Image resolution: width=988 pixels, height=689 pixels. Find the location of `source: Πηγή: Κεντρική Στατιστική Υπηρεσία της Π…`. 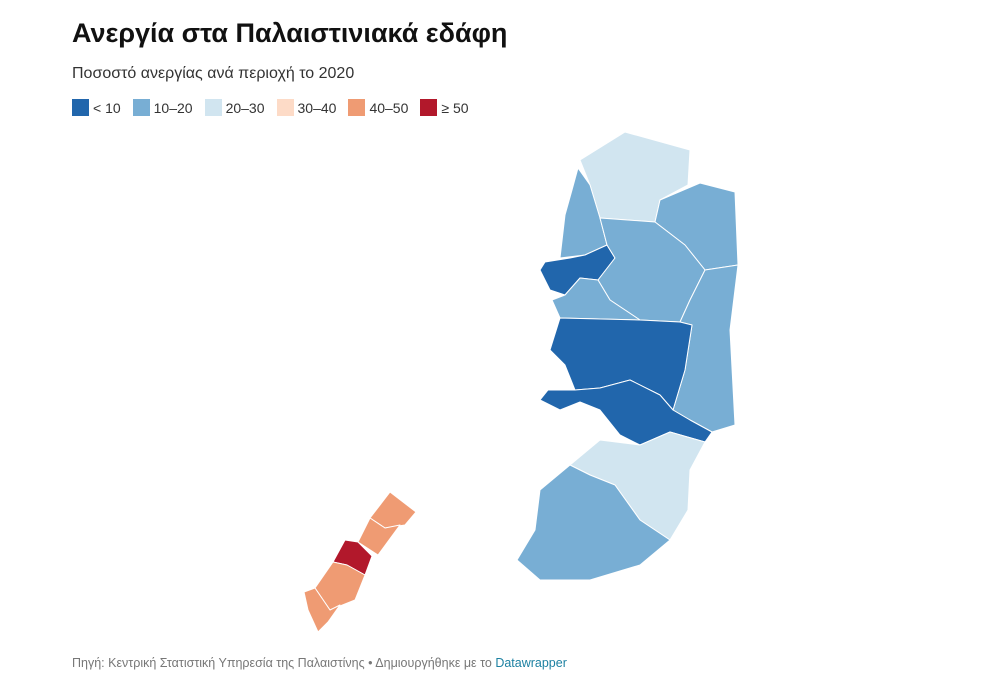

source: Πηγή: Κεντρική Στατιστική Υπηρεσία της Π… is located at coordinates (282, 663).